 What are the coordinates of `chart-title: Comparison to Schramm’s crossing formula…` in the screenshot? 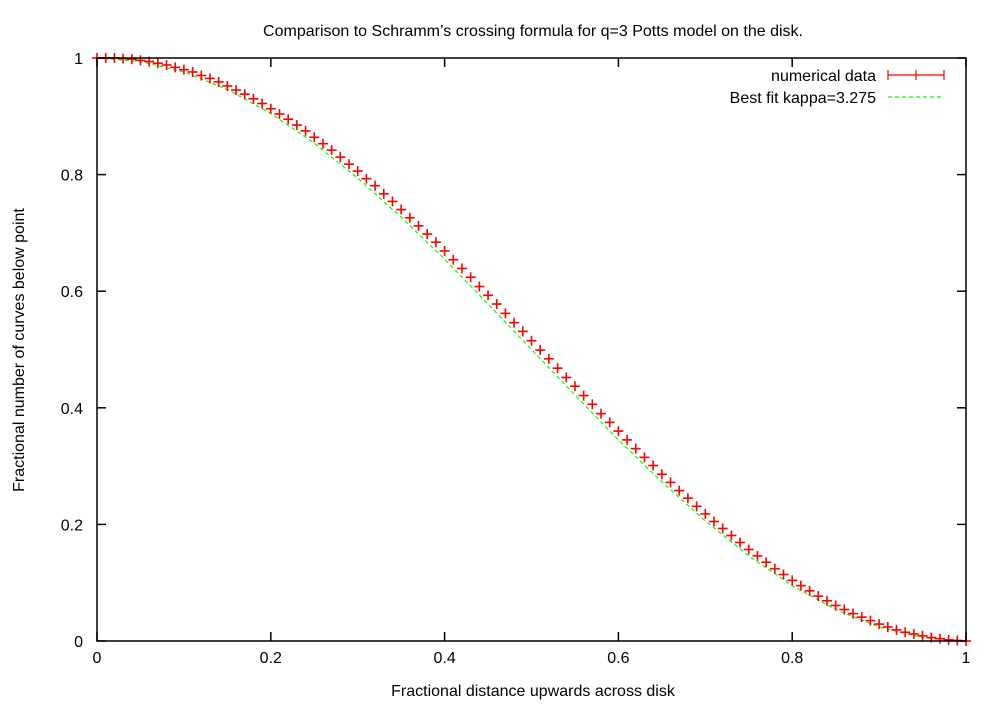 It's located at (533, 31).